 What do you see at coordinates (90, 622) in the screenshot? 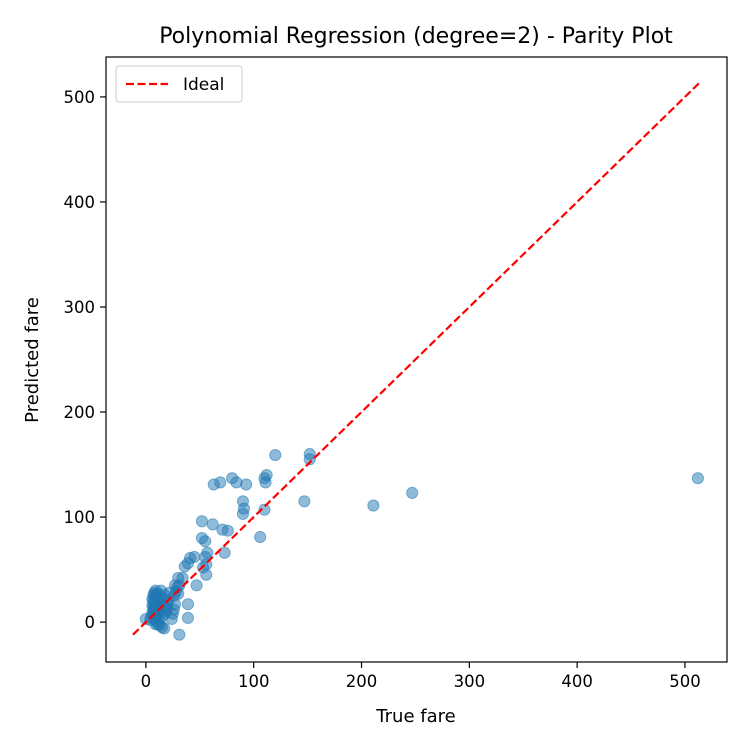
I see `y-tick-label-0: 0` at bounding box center [90, 622].